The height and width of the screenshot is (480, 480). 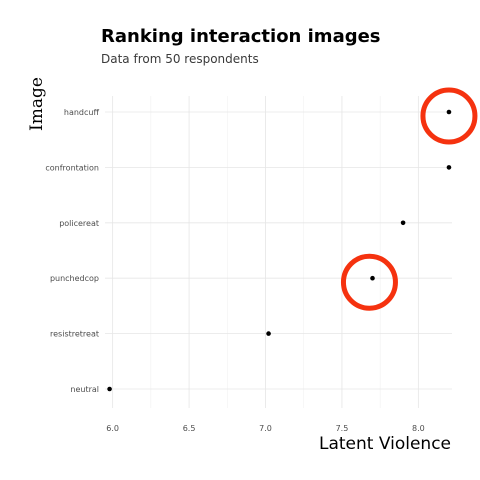 What do you see at coordinates (369, 282) in the screenshot?
I see `highlight-circle-punchedcop` at bounding box center [369, 282].